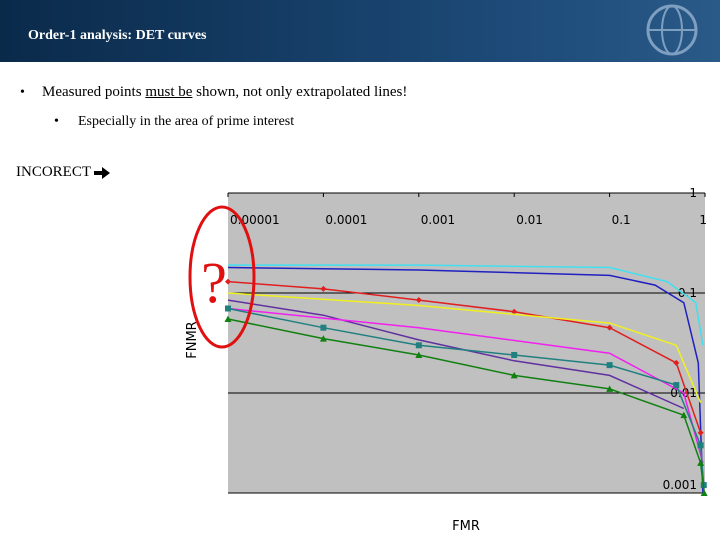  Describe the element at coordinates (117, 35) in the screenshot. I see `slide-title: Order-1 analysis: DET curves` at that location.